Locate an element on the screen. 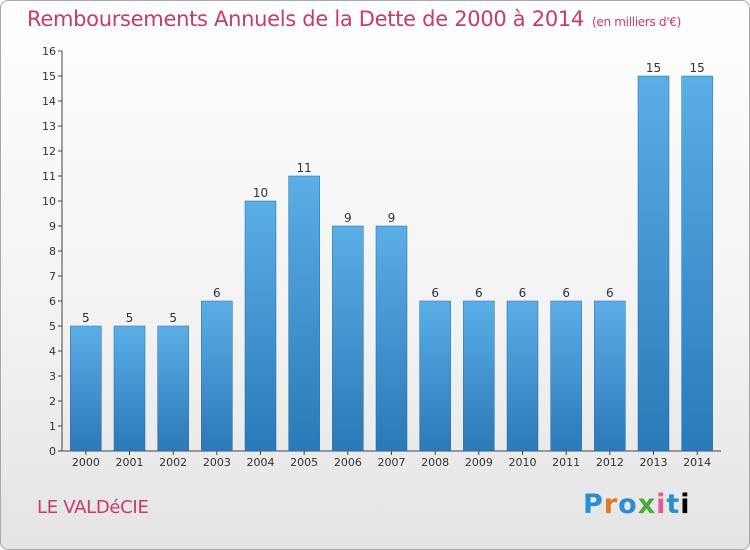 The height and width of the screenshot is (550, 750). proxiti-logo: Proxiti is located at coordinates (637, 504).